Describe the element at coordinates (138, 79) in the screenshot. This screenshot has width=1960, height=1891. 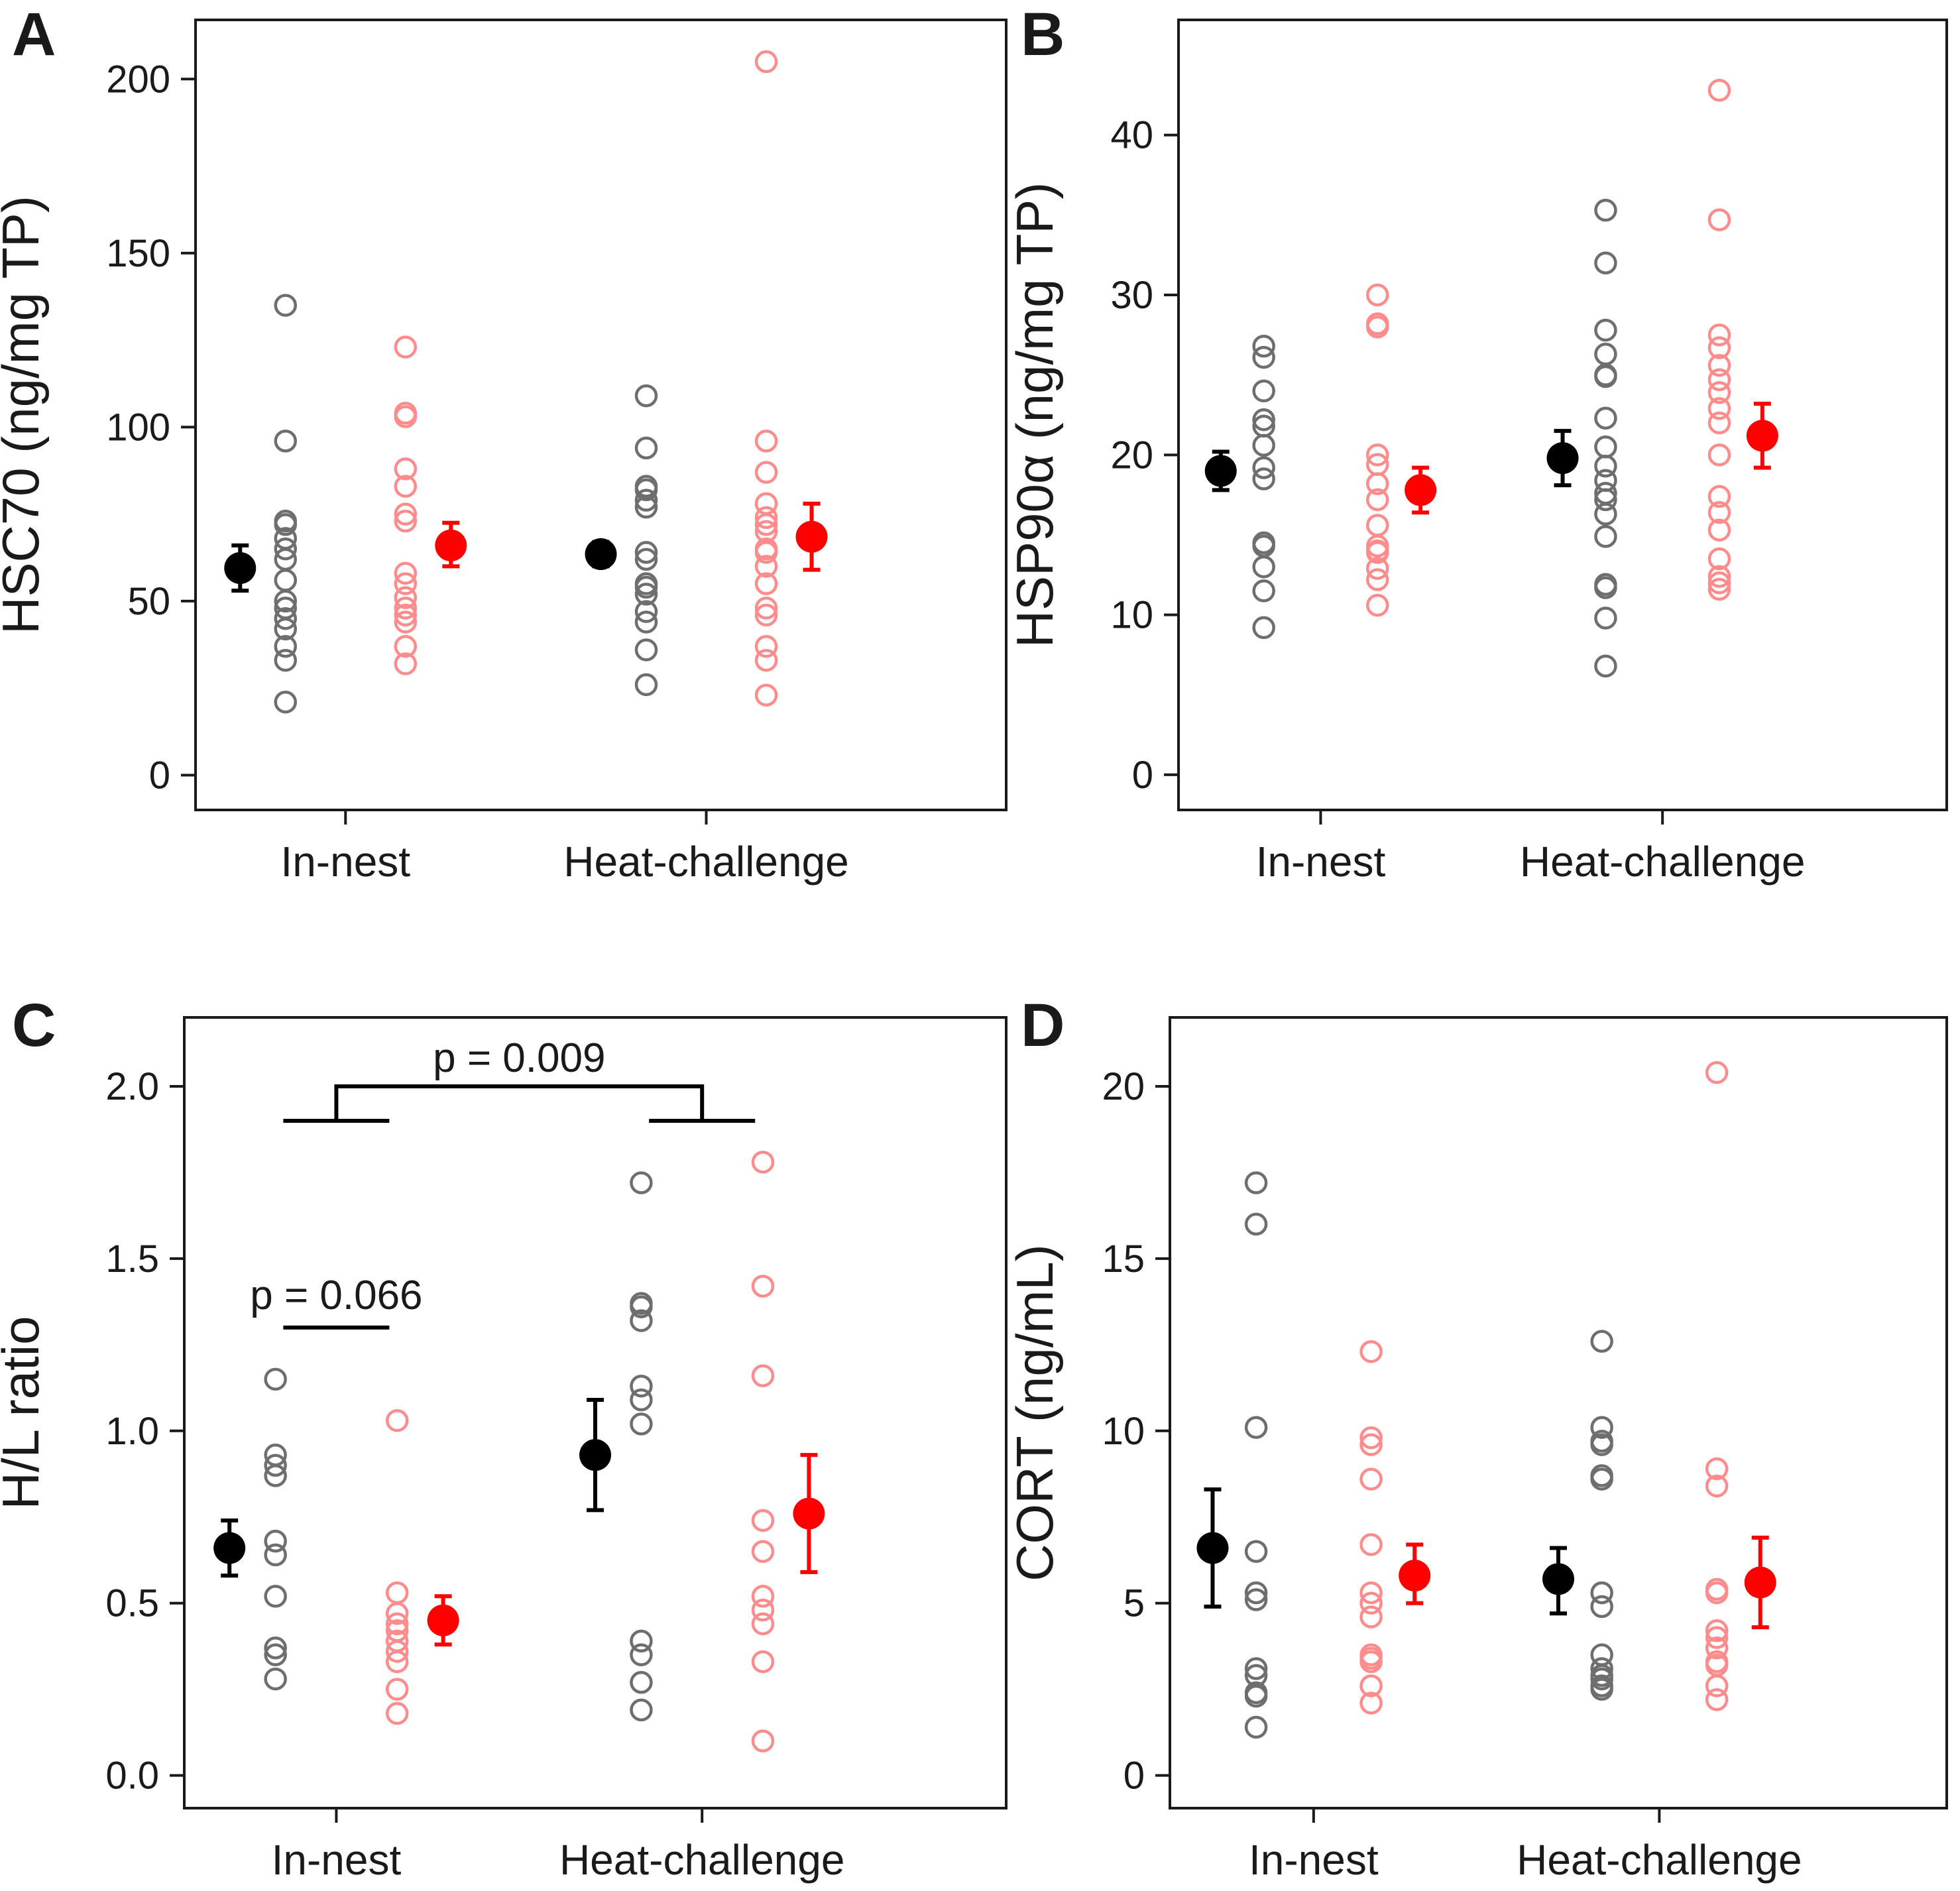
I see `y-tick-label: 200` at that location.